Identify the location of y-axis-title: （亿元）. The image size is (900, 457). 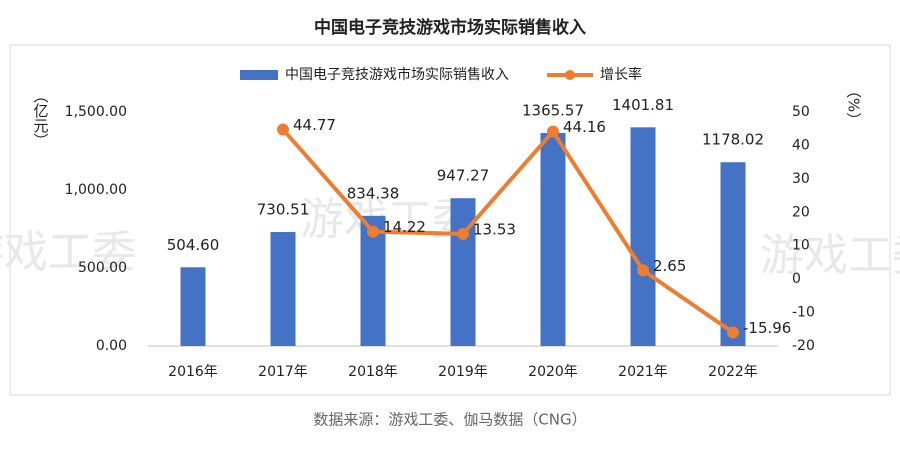
(41, 118).